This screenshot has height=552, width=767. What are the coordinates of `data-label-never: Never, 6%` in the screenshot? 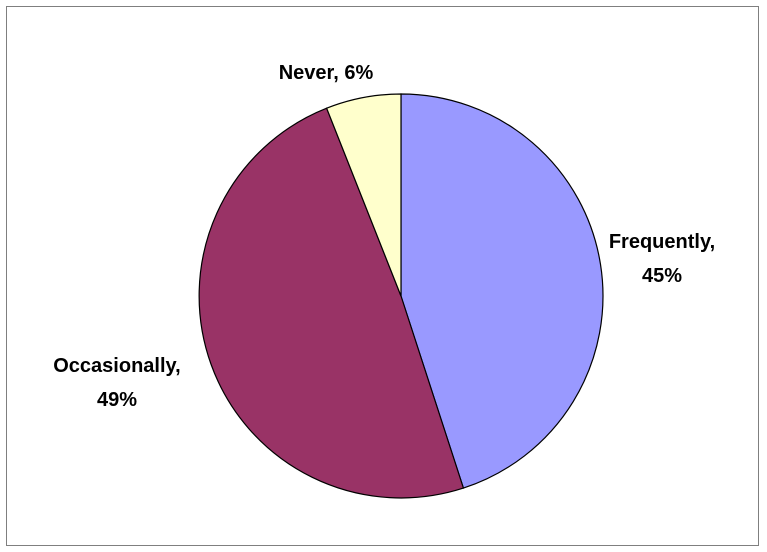 It's located at (326, 73).